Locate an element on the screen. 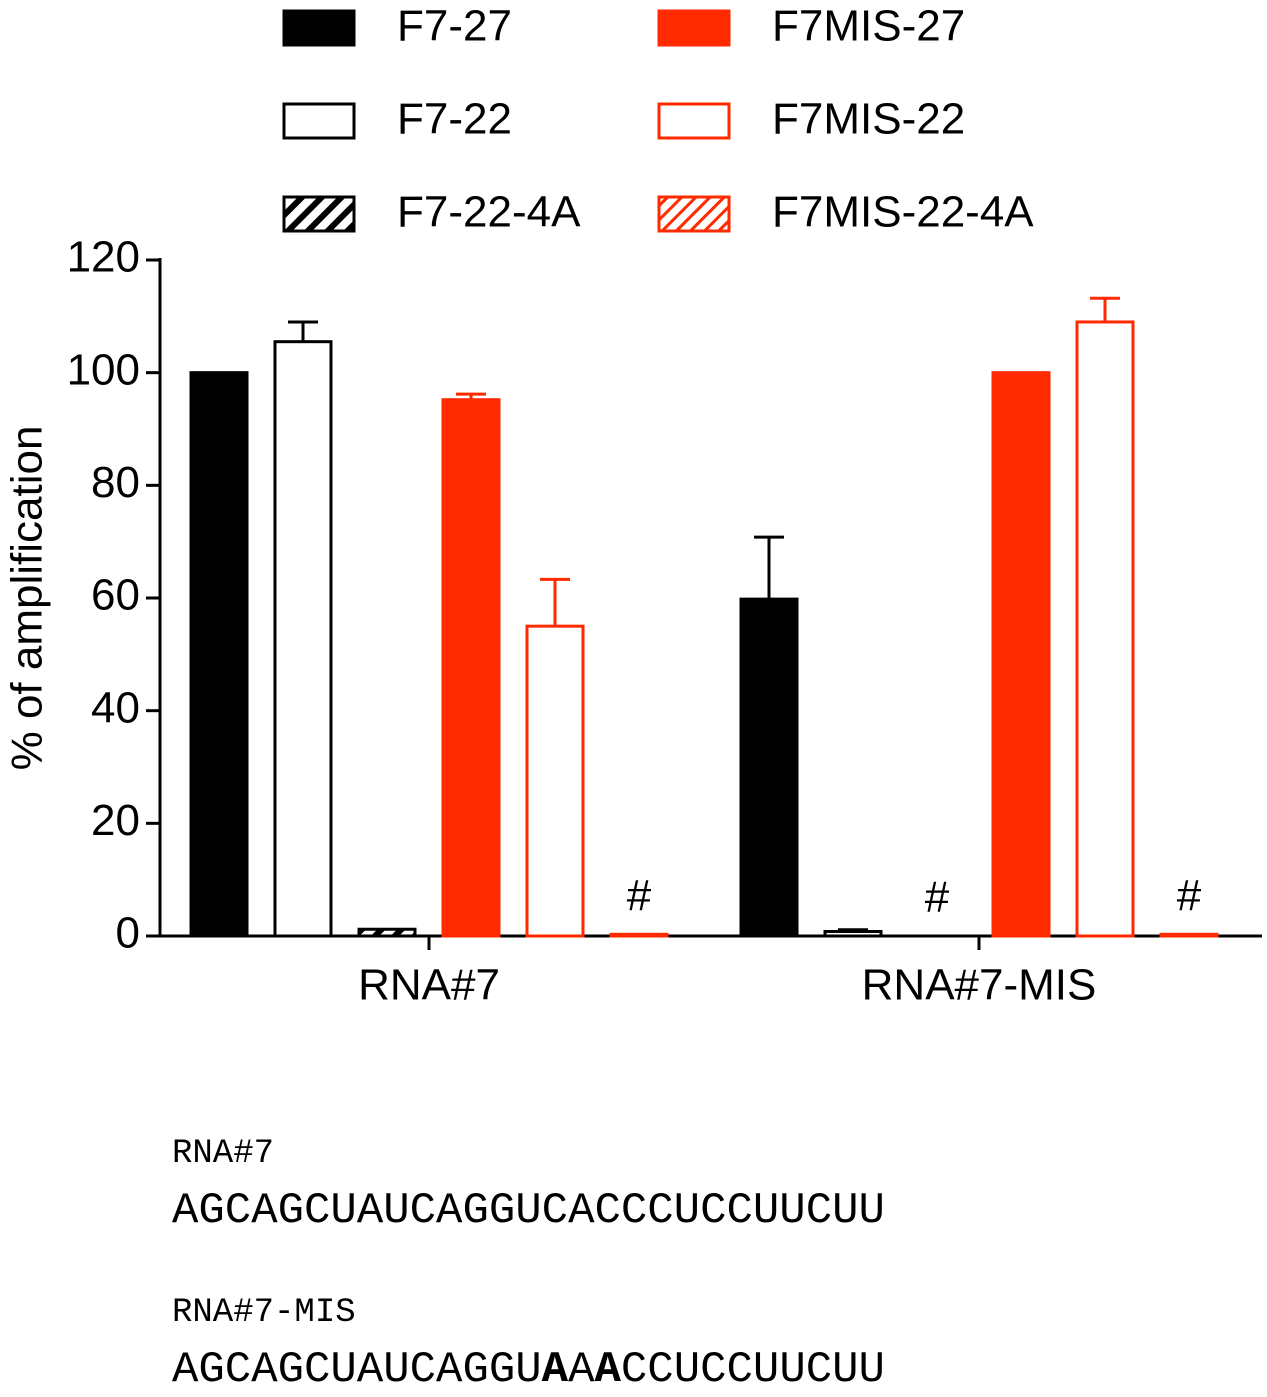 This screenshot has height=1397, width=1267. y-tick-label: 80 is located at coordinates (115, 482).